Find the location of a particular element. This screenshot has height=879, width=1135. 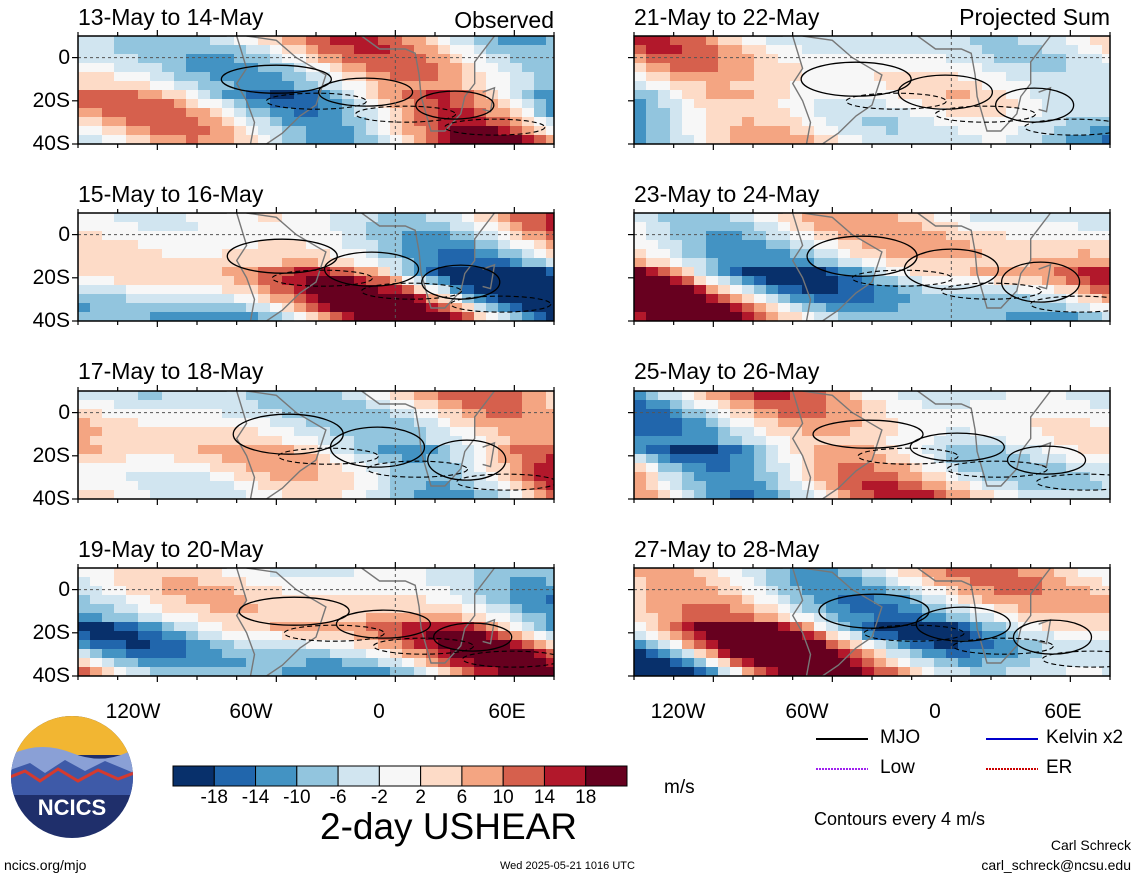

panel-title: 23-May to 24-May is located at coordinates (727, 194).